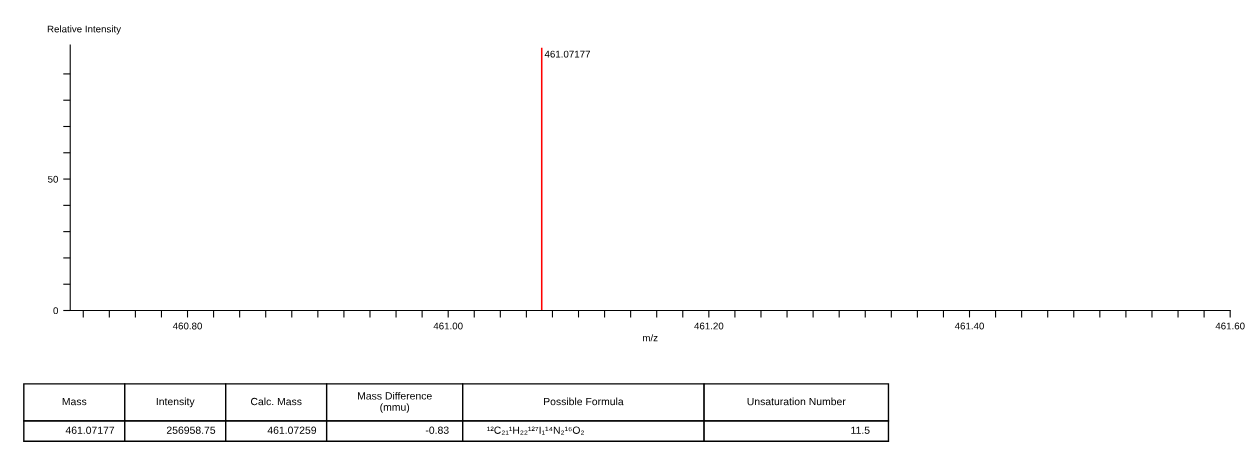 Image resolution: width=1254 pixels, height=450 pixels. I want to click on text: Possible Formula, so click(584, 401).